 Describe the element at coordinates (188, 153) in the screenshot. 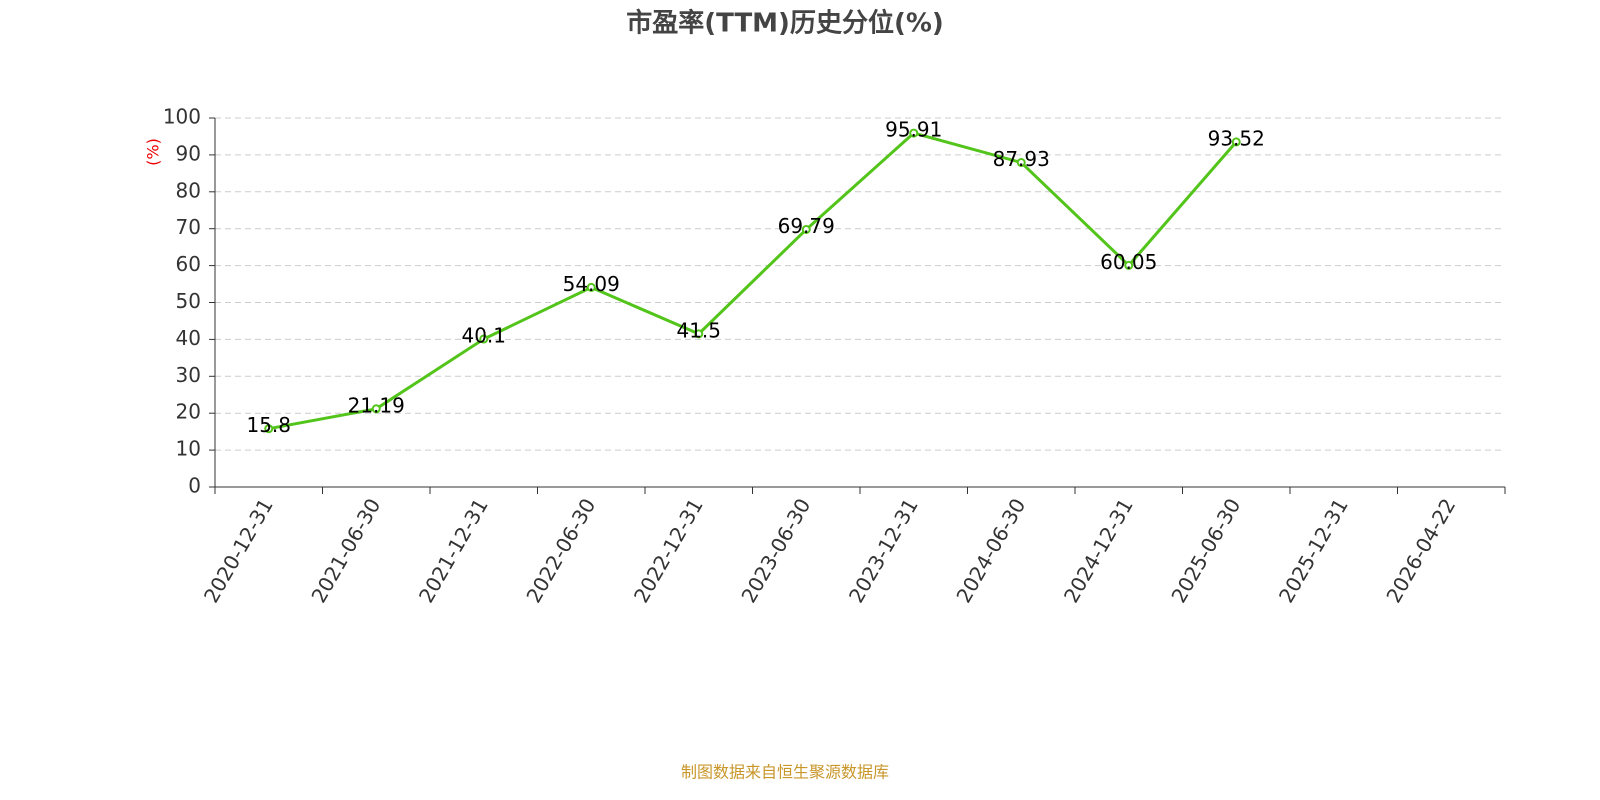

I see `y-tick-label: 90` at that location.